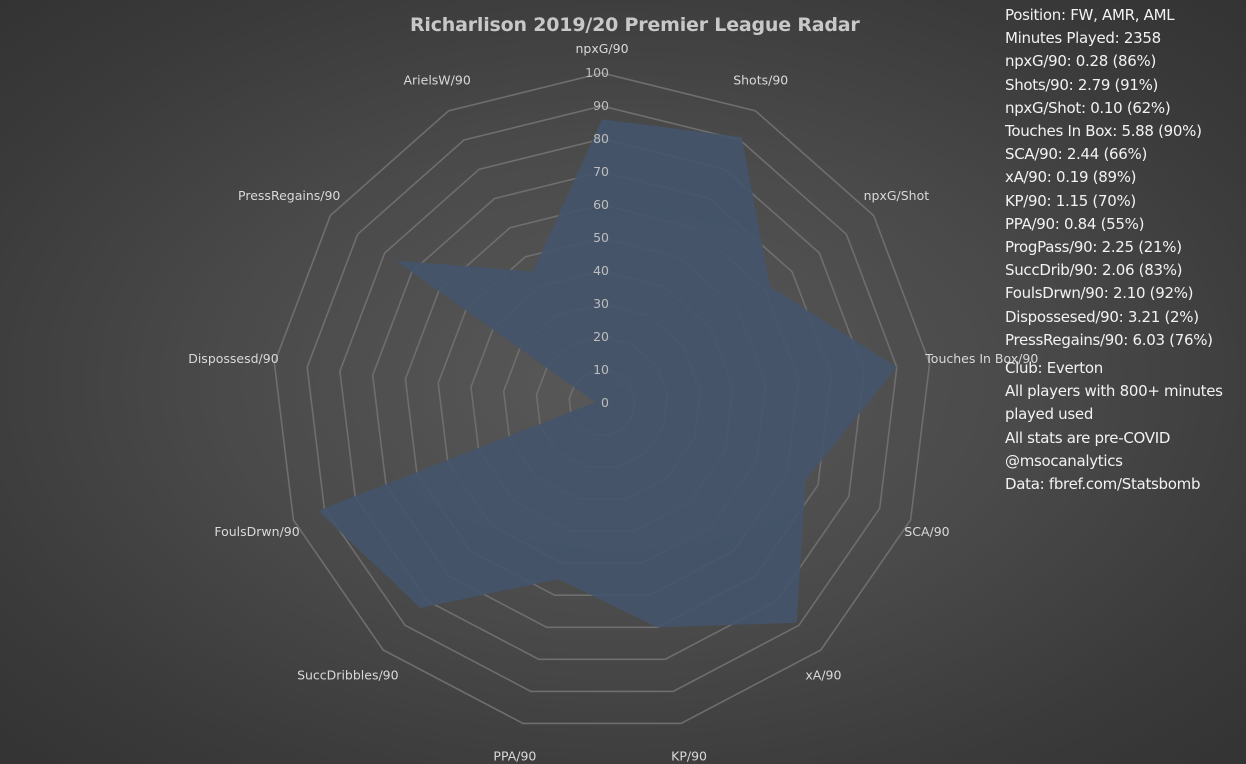 The height and width of the screenshot is (764, 1246). I want to click on category-label: npxG/90, so click(601, 48).